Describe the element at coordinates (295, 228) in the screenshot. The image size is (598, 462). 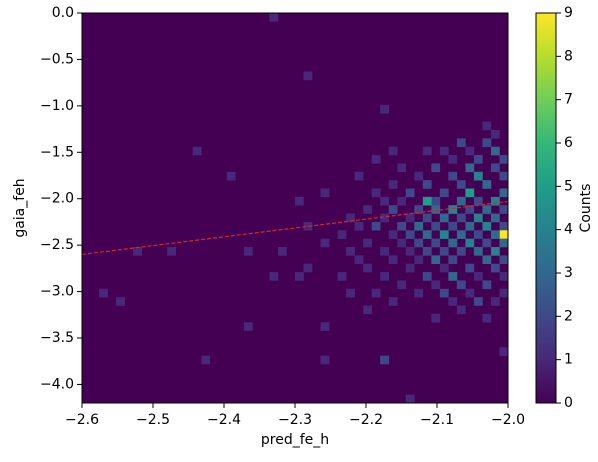
I see `fit-line` at that location.